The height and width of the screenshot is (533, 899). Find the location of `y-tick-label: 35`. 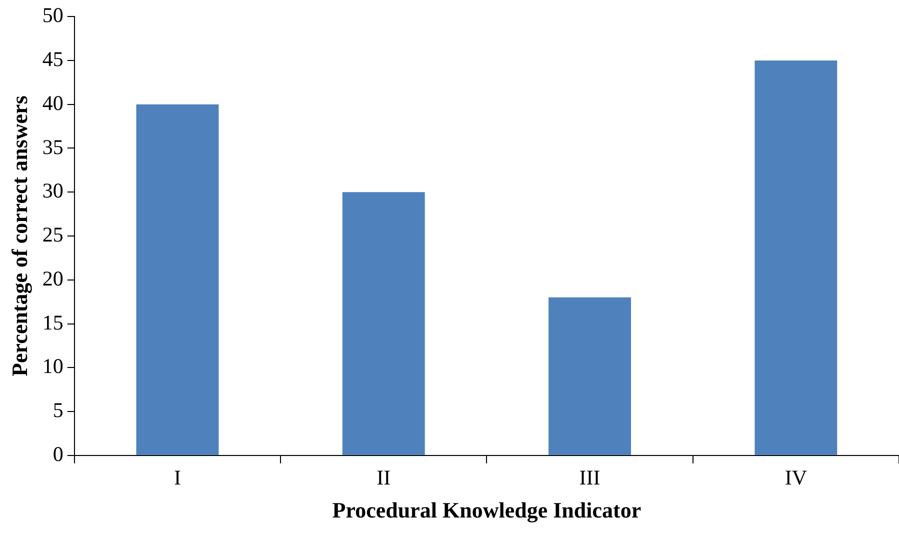

y-tick-label: 35 is located at coordinates (53, 146).